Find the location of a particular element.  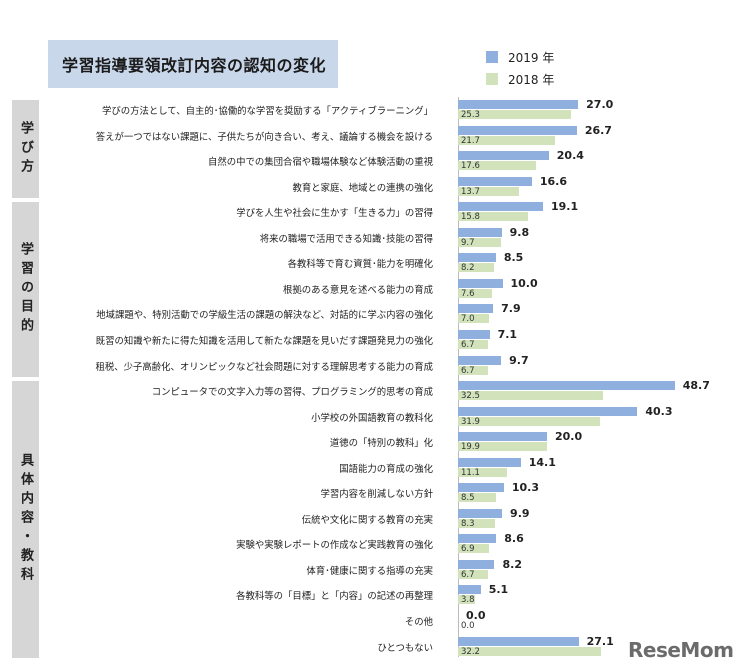

legend: 2019 年 2018 年 is located at coordinates (520, 70).